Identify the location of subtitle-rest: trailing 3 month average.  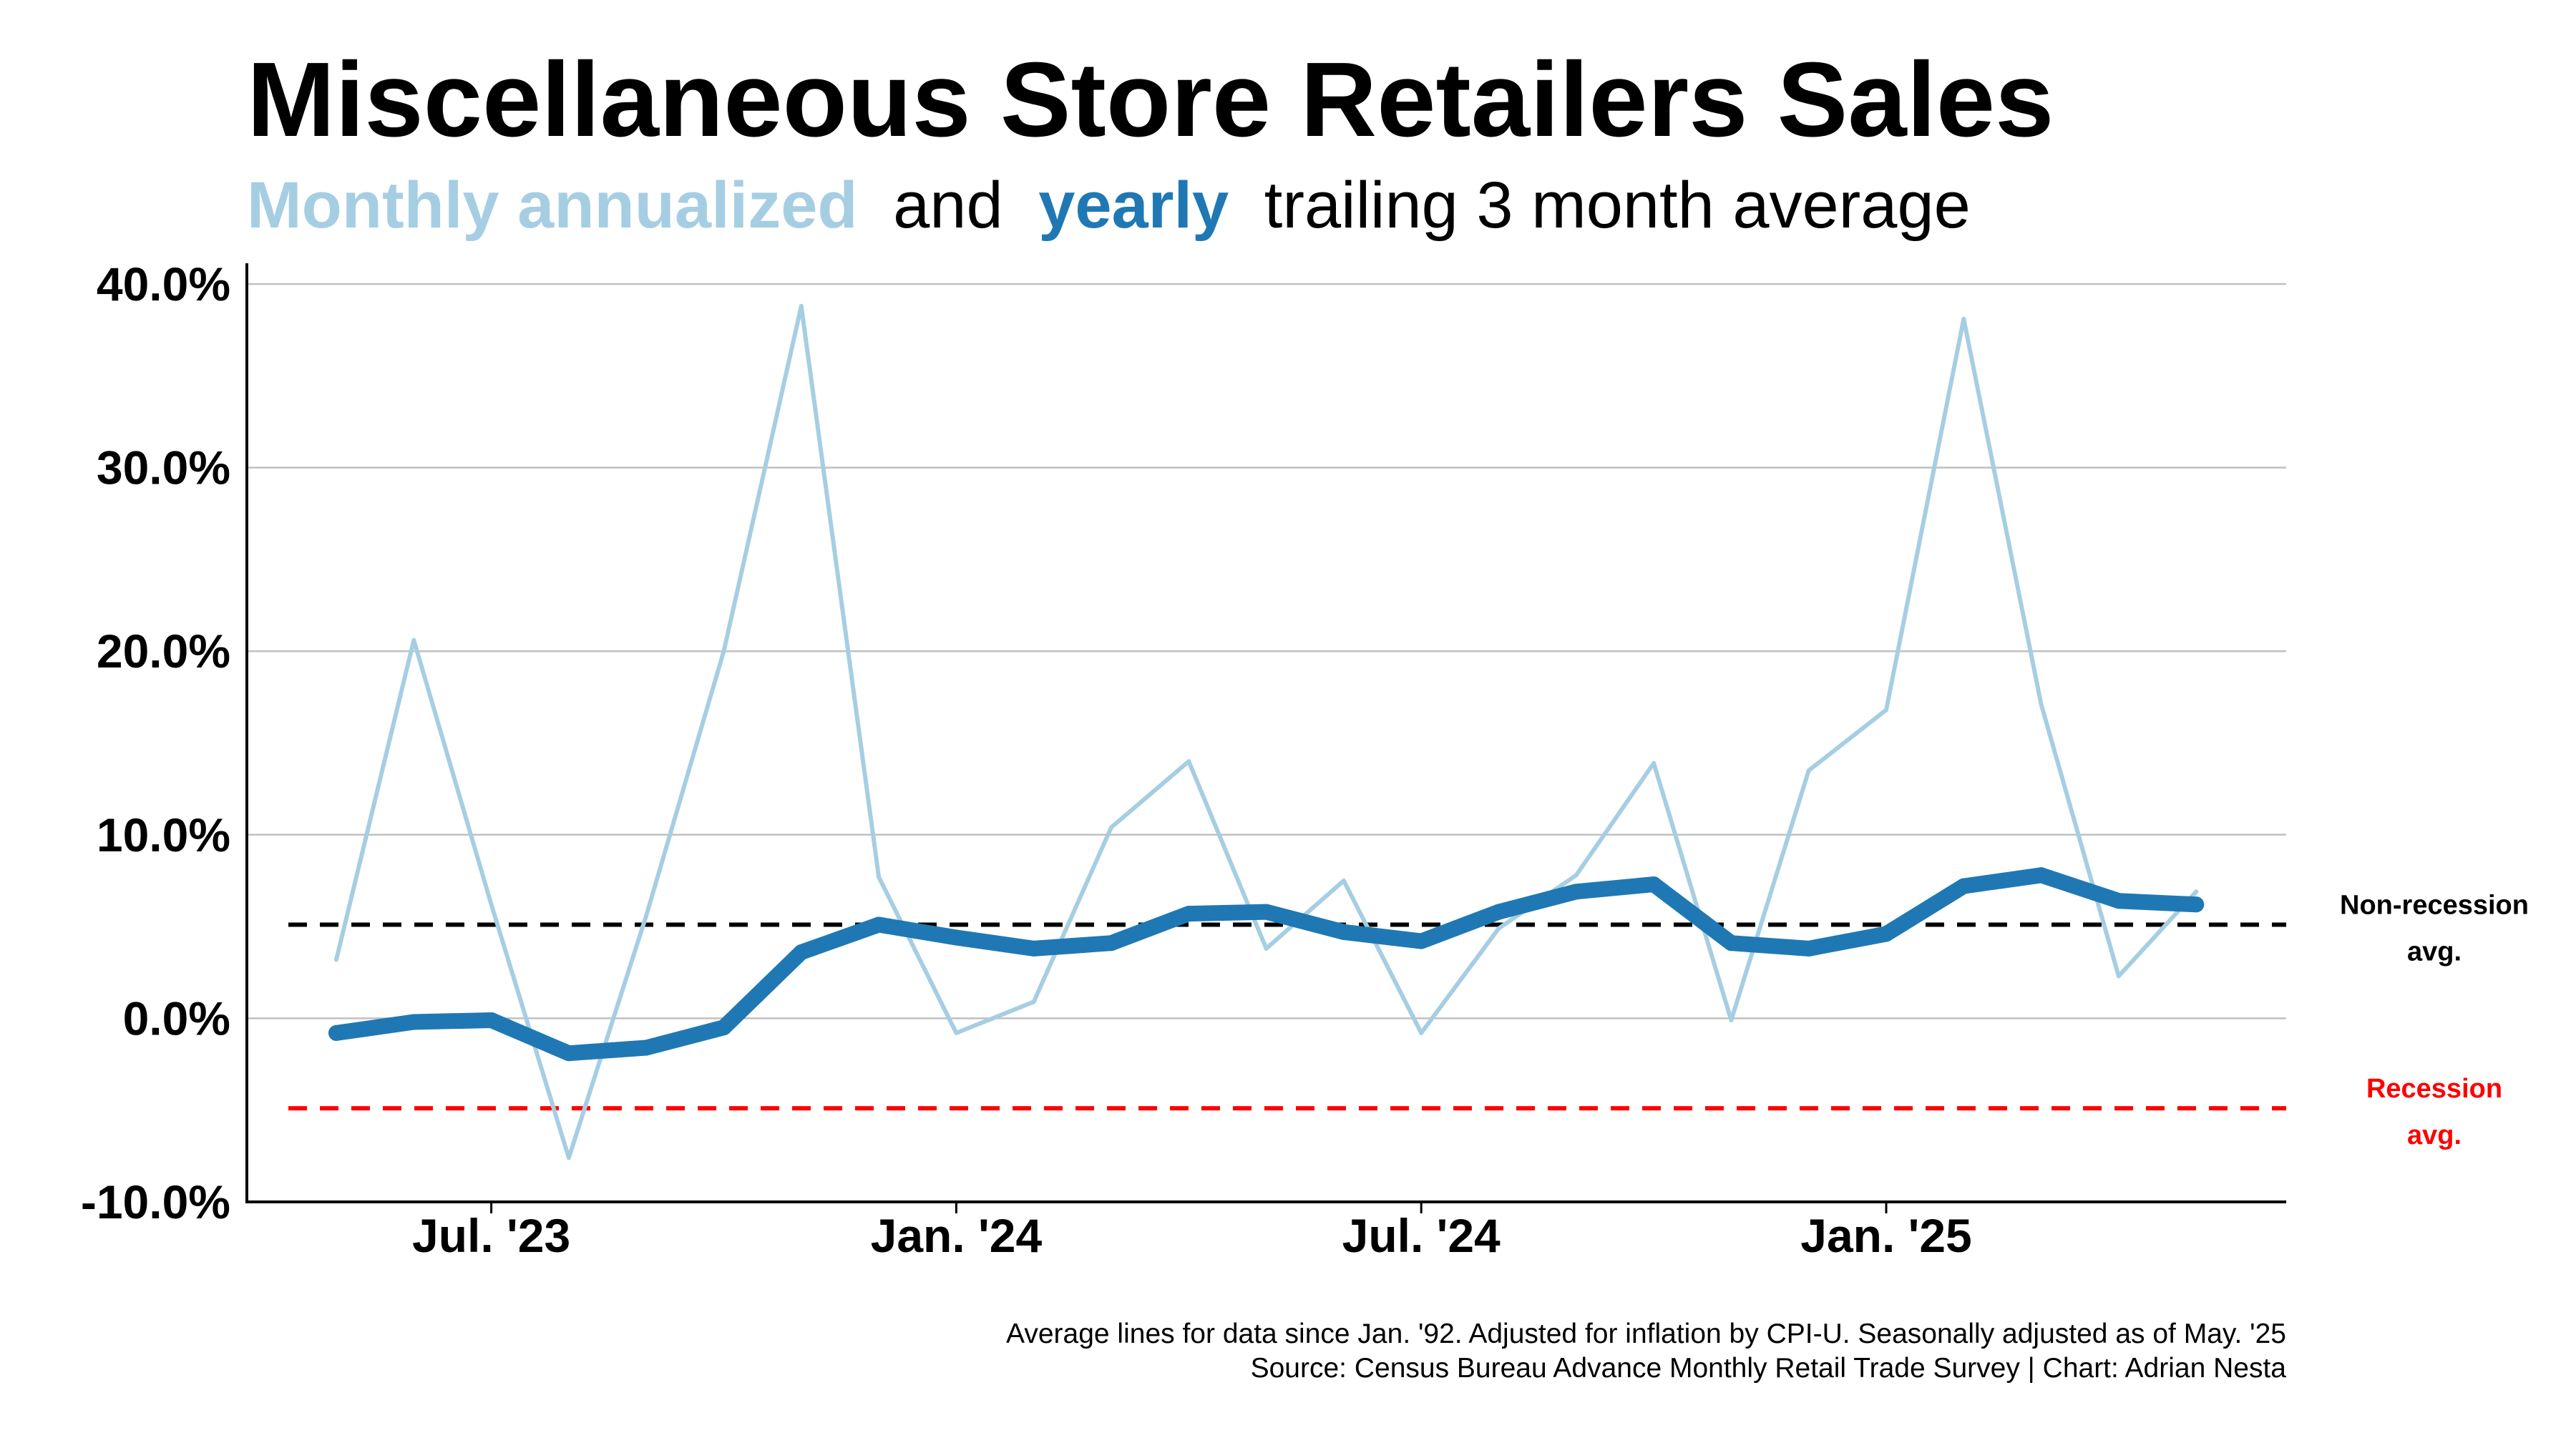
(1618, 205).